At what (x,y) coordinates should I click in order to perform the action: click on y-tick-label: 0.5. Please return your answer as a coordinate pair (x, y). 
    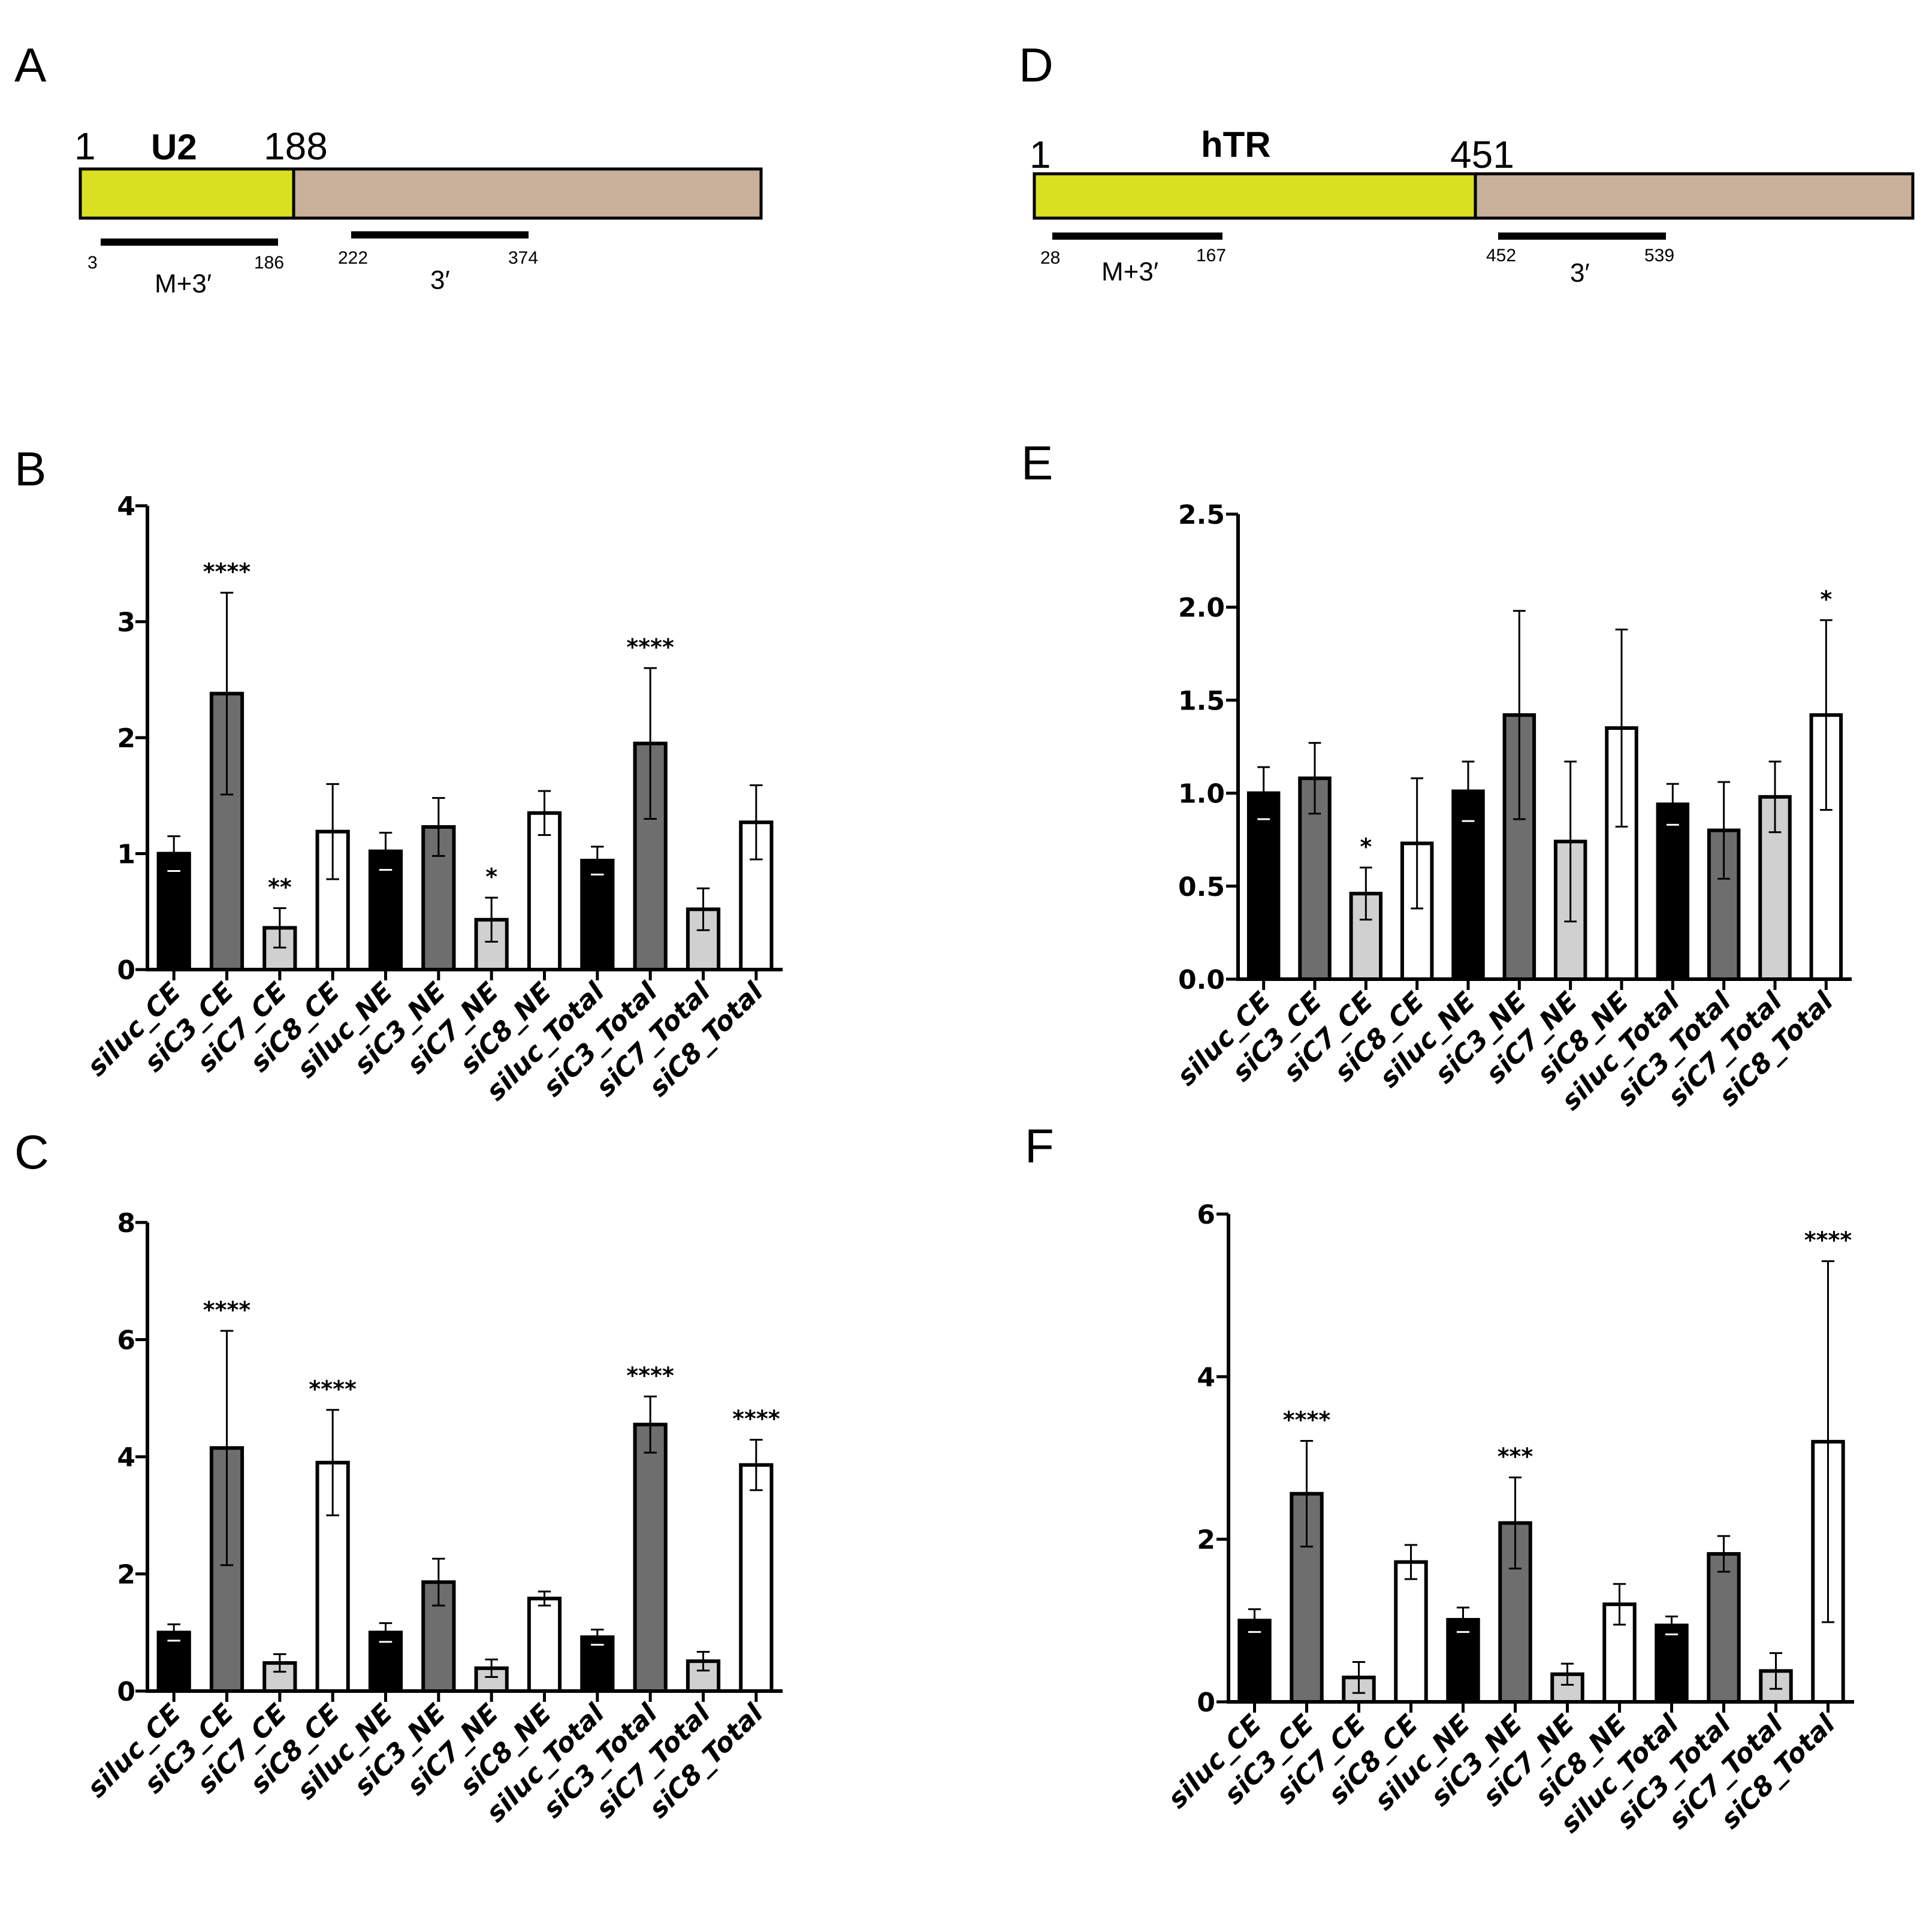
    Looking at the image, I should click on (1201, 887).